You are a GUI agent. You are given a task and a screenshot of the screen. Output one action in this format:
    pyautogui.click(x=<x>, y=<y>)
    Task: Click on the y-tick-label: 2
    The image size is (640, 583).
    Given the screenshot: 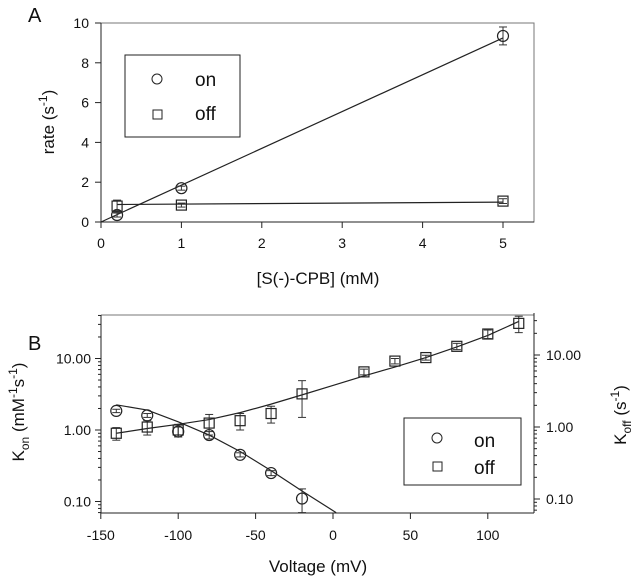 What is the action you would take?
    pyautogui.click(x=85, y=182)
    